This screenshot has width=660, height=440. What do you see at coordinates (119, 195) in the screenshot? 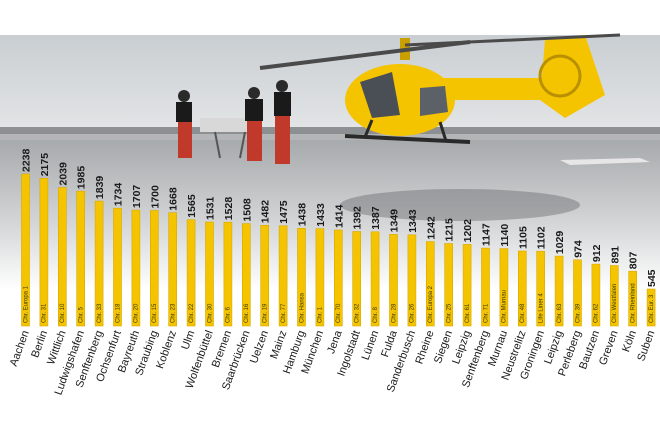
I see `bar-value-label: 1734` at bounding box center [119, 195].